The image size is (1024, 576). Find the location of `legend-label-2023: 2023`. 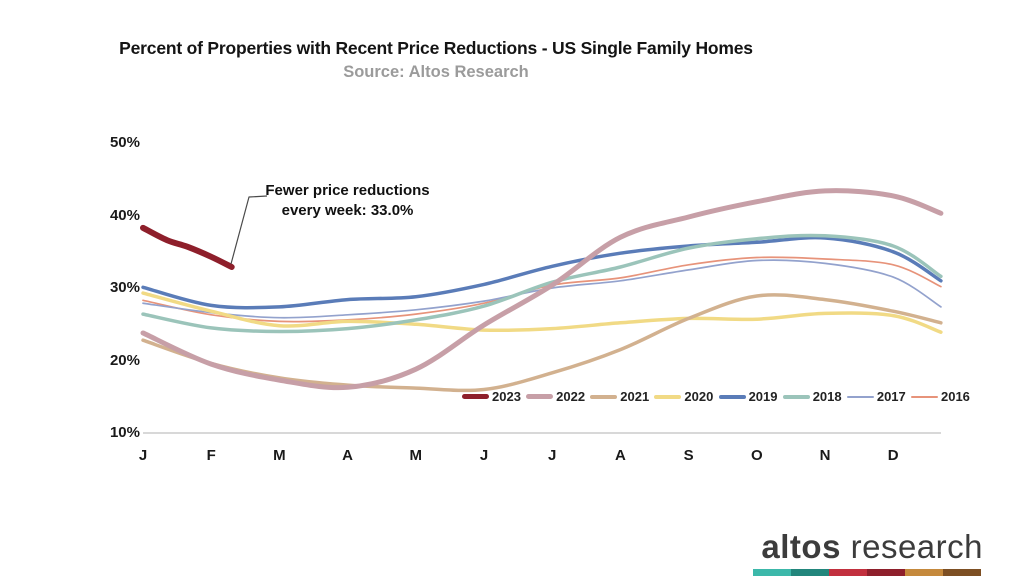

legend-label-2023: 2023 is located at coordinates (506, 396).